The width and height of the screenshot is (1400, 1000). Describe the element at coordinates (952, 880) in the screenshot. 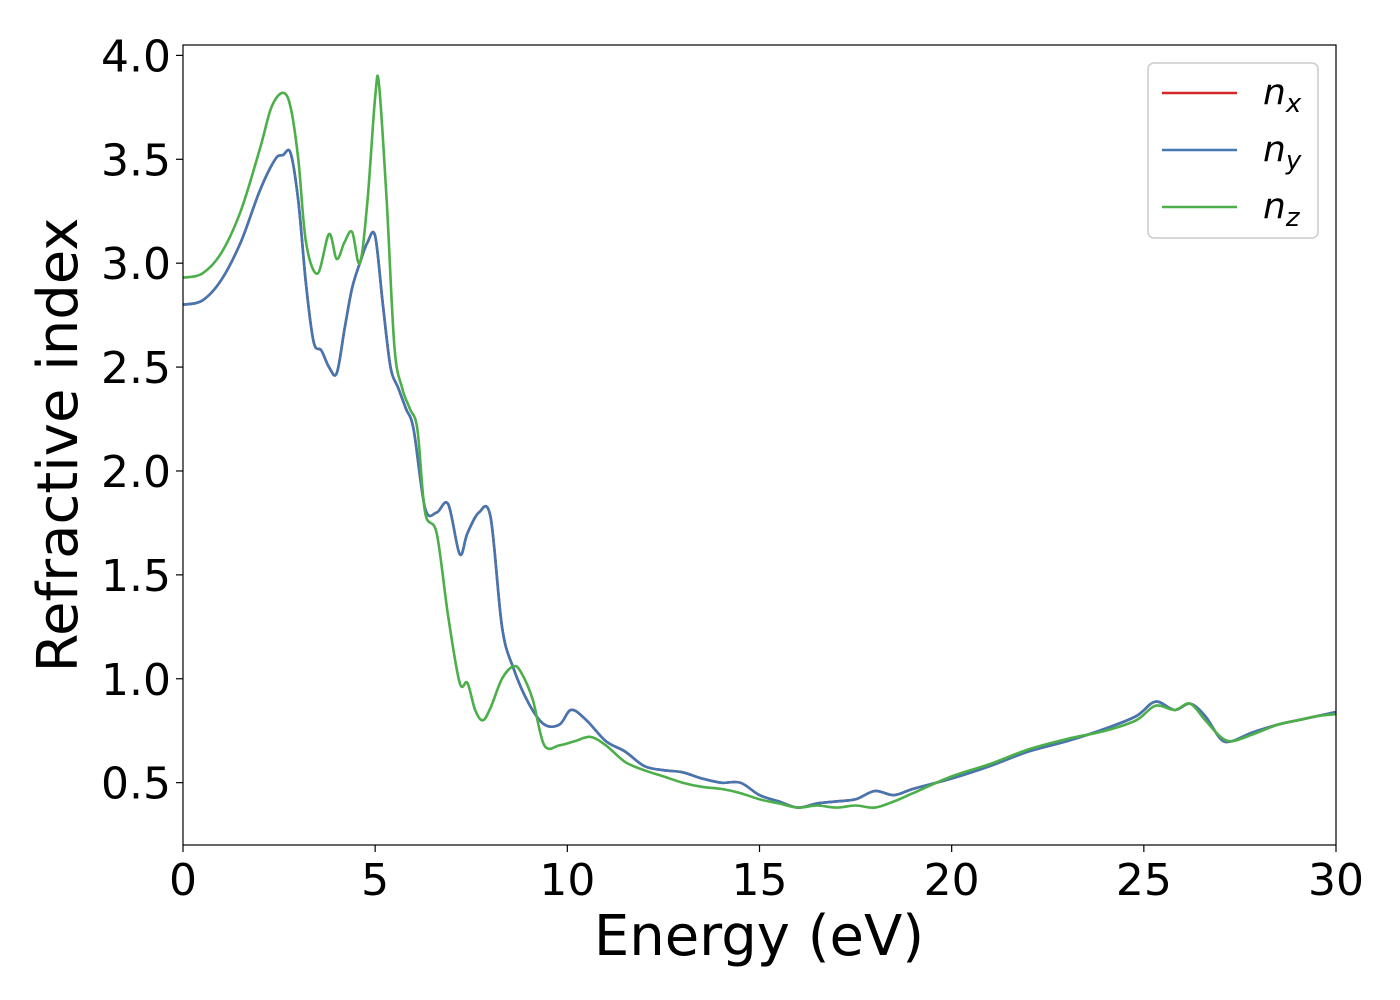

I see `x-tick-label: 20` at that location.